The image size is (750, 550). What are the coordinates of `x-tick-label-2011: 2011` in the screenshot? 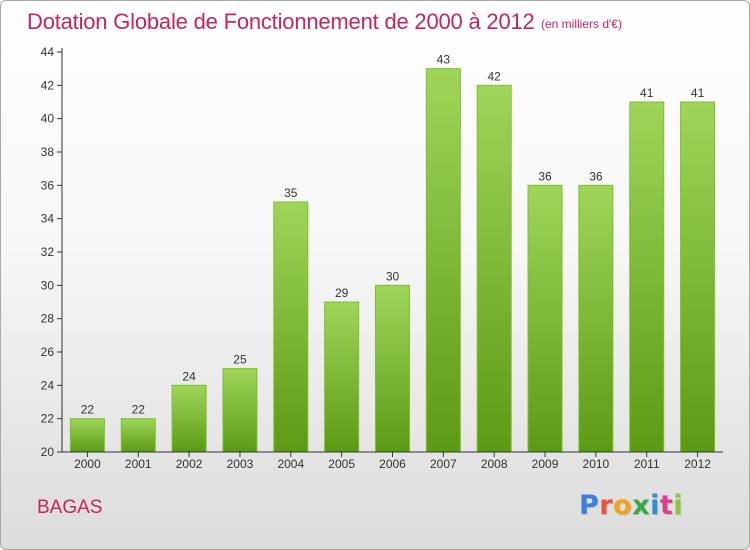 It's located at (647, 464).